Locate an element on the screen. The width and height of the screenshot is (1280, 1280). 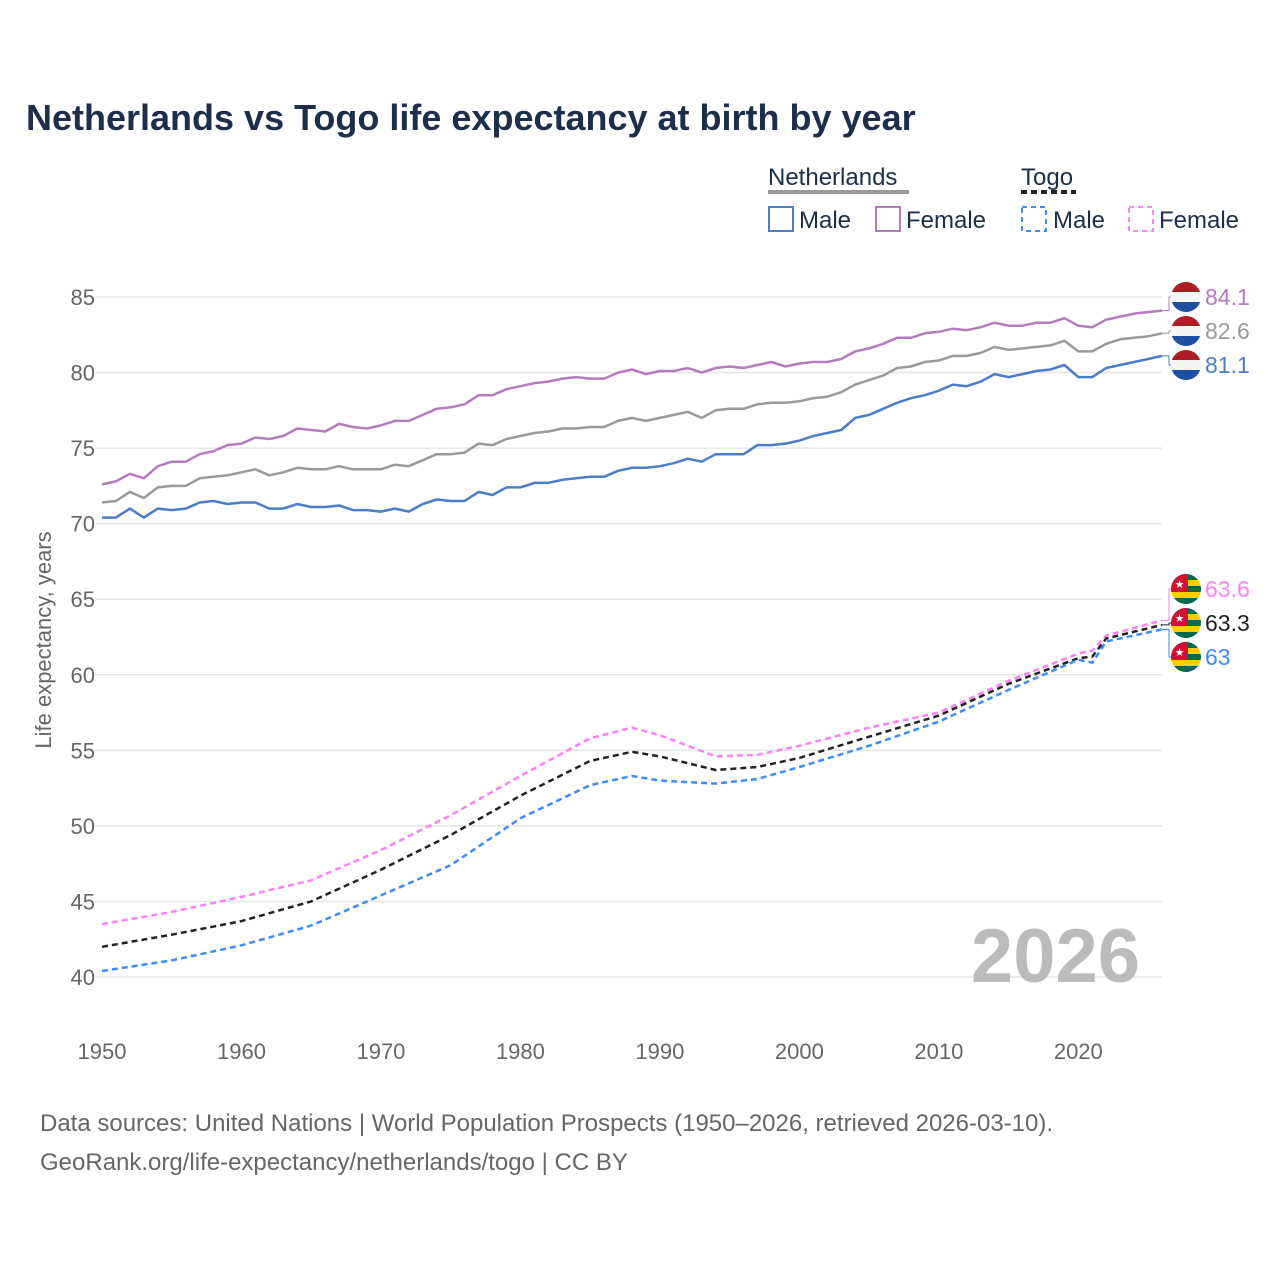
y-tick-label: 60 is located at coordinates (83, 675).